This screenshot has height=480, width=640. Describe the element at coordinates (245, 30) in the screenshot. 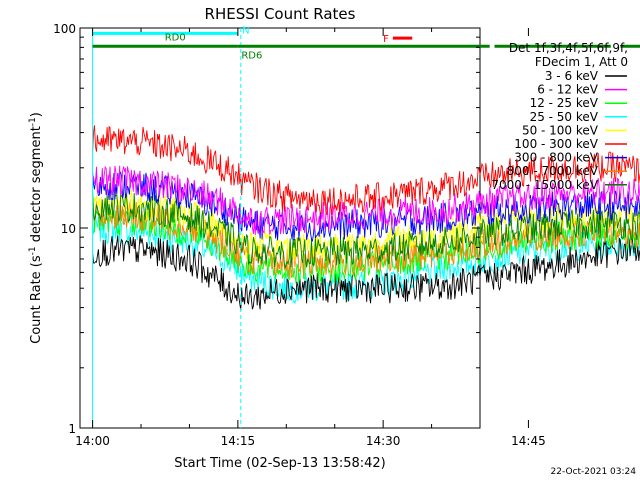

I see `annotation-label-n: N` at that location.